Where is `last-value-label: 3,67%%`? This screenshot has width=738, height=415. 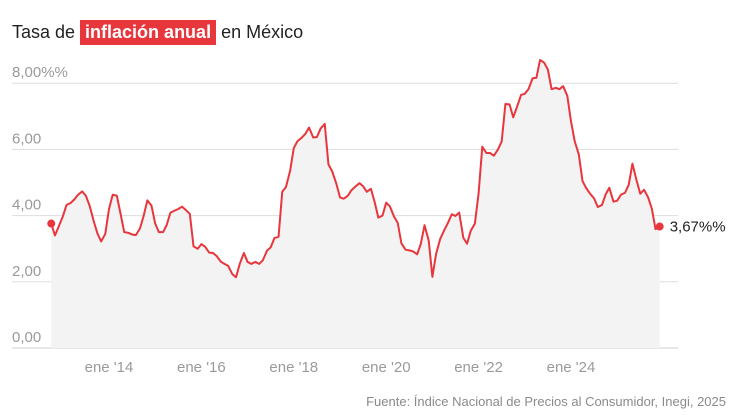 last-value-label: 3,67%% is located at coordinates (698, 227).